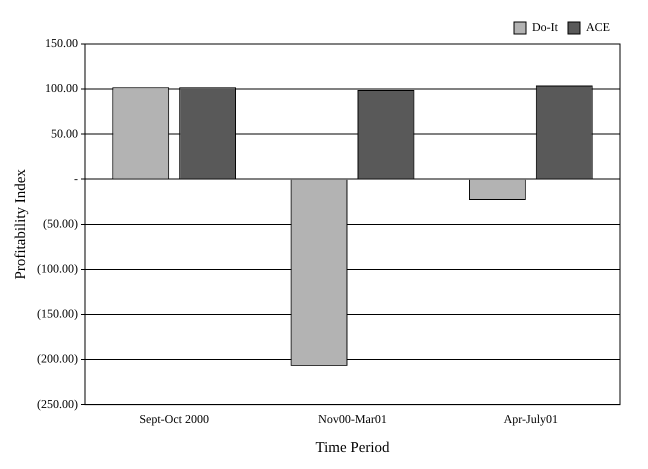 The width and height of the screenshot is (648, 469). Describe the element at coordinates (352, 448) in the screenshot. I see `x-axis-title: Time Period` at that location.